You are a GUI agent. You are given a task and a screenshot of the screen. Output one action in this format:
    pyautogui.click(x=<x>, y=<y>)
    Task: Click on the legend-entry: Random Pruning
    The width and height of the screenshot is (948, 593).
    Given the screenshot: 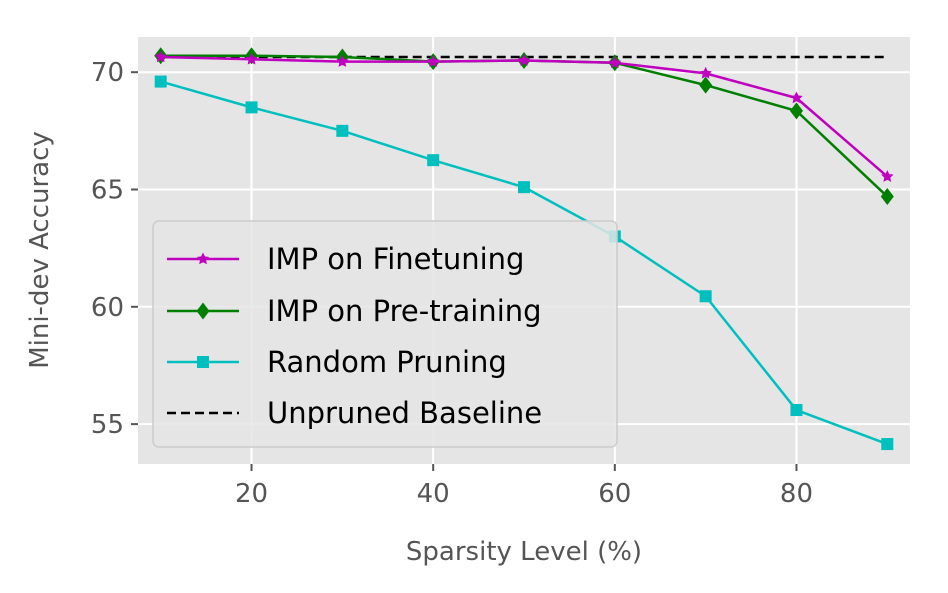 What is the action you would take?
    pyautogui.click(x=337, y=362)
    